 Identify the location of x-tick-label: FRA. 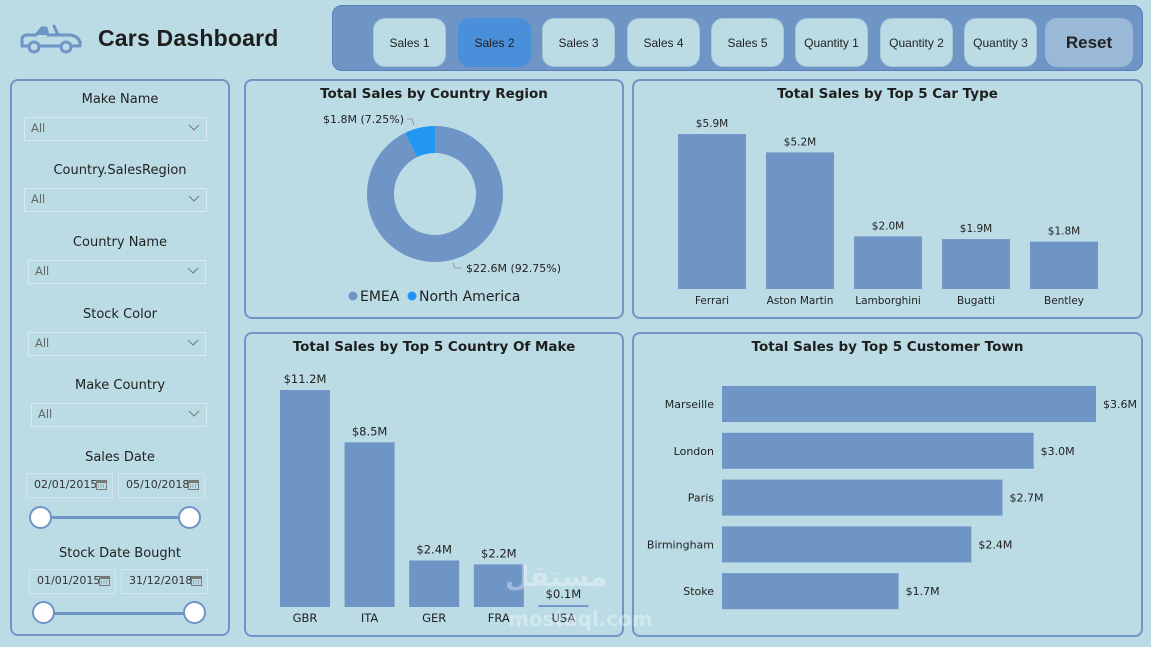
(499, 618).